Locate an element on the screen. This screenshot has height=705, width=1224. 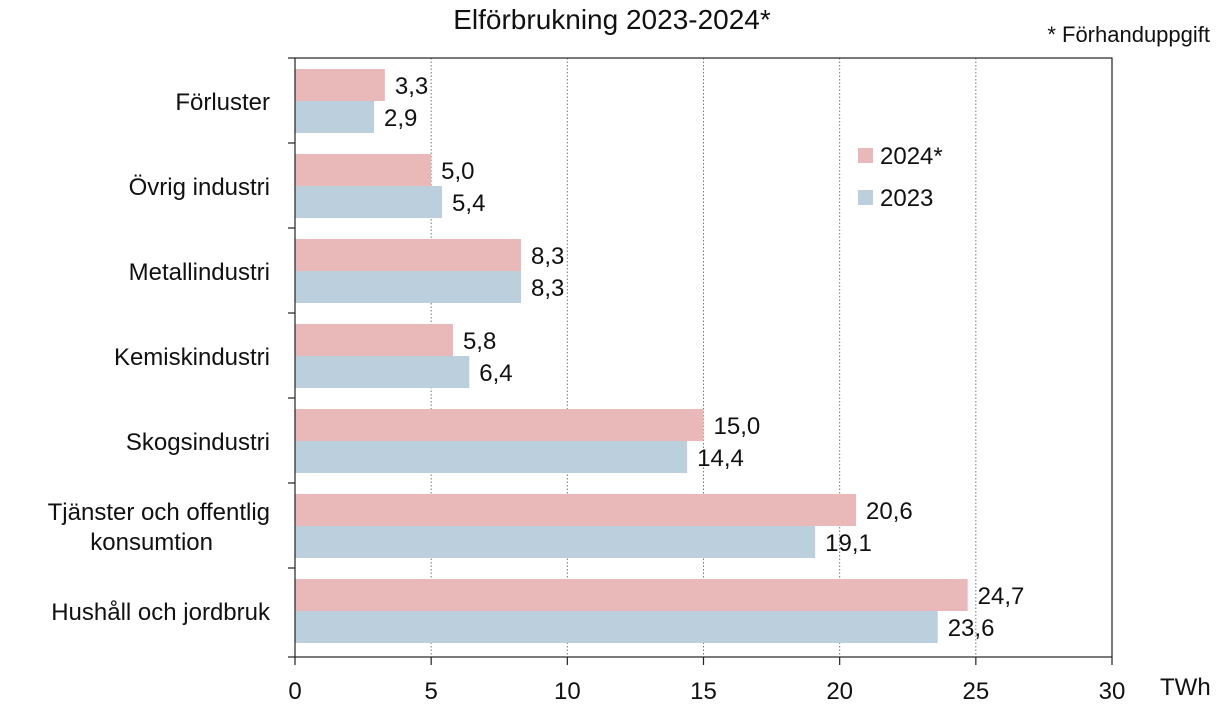
category-label: Skogsindustri is located at coordinates (198, 442).